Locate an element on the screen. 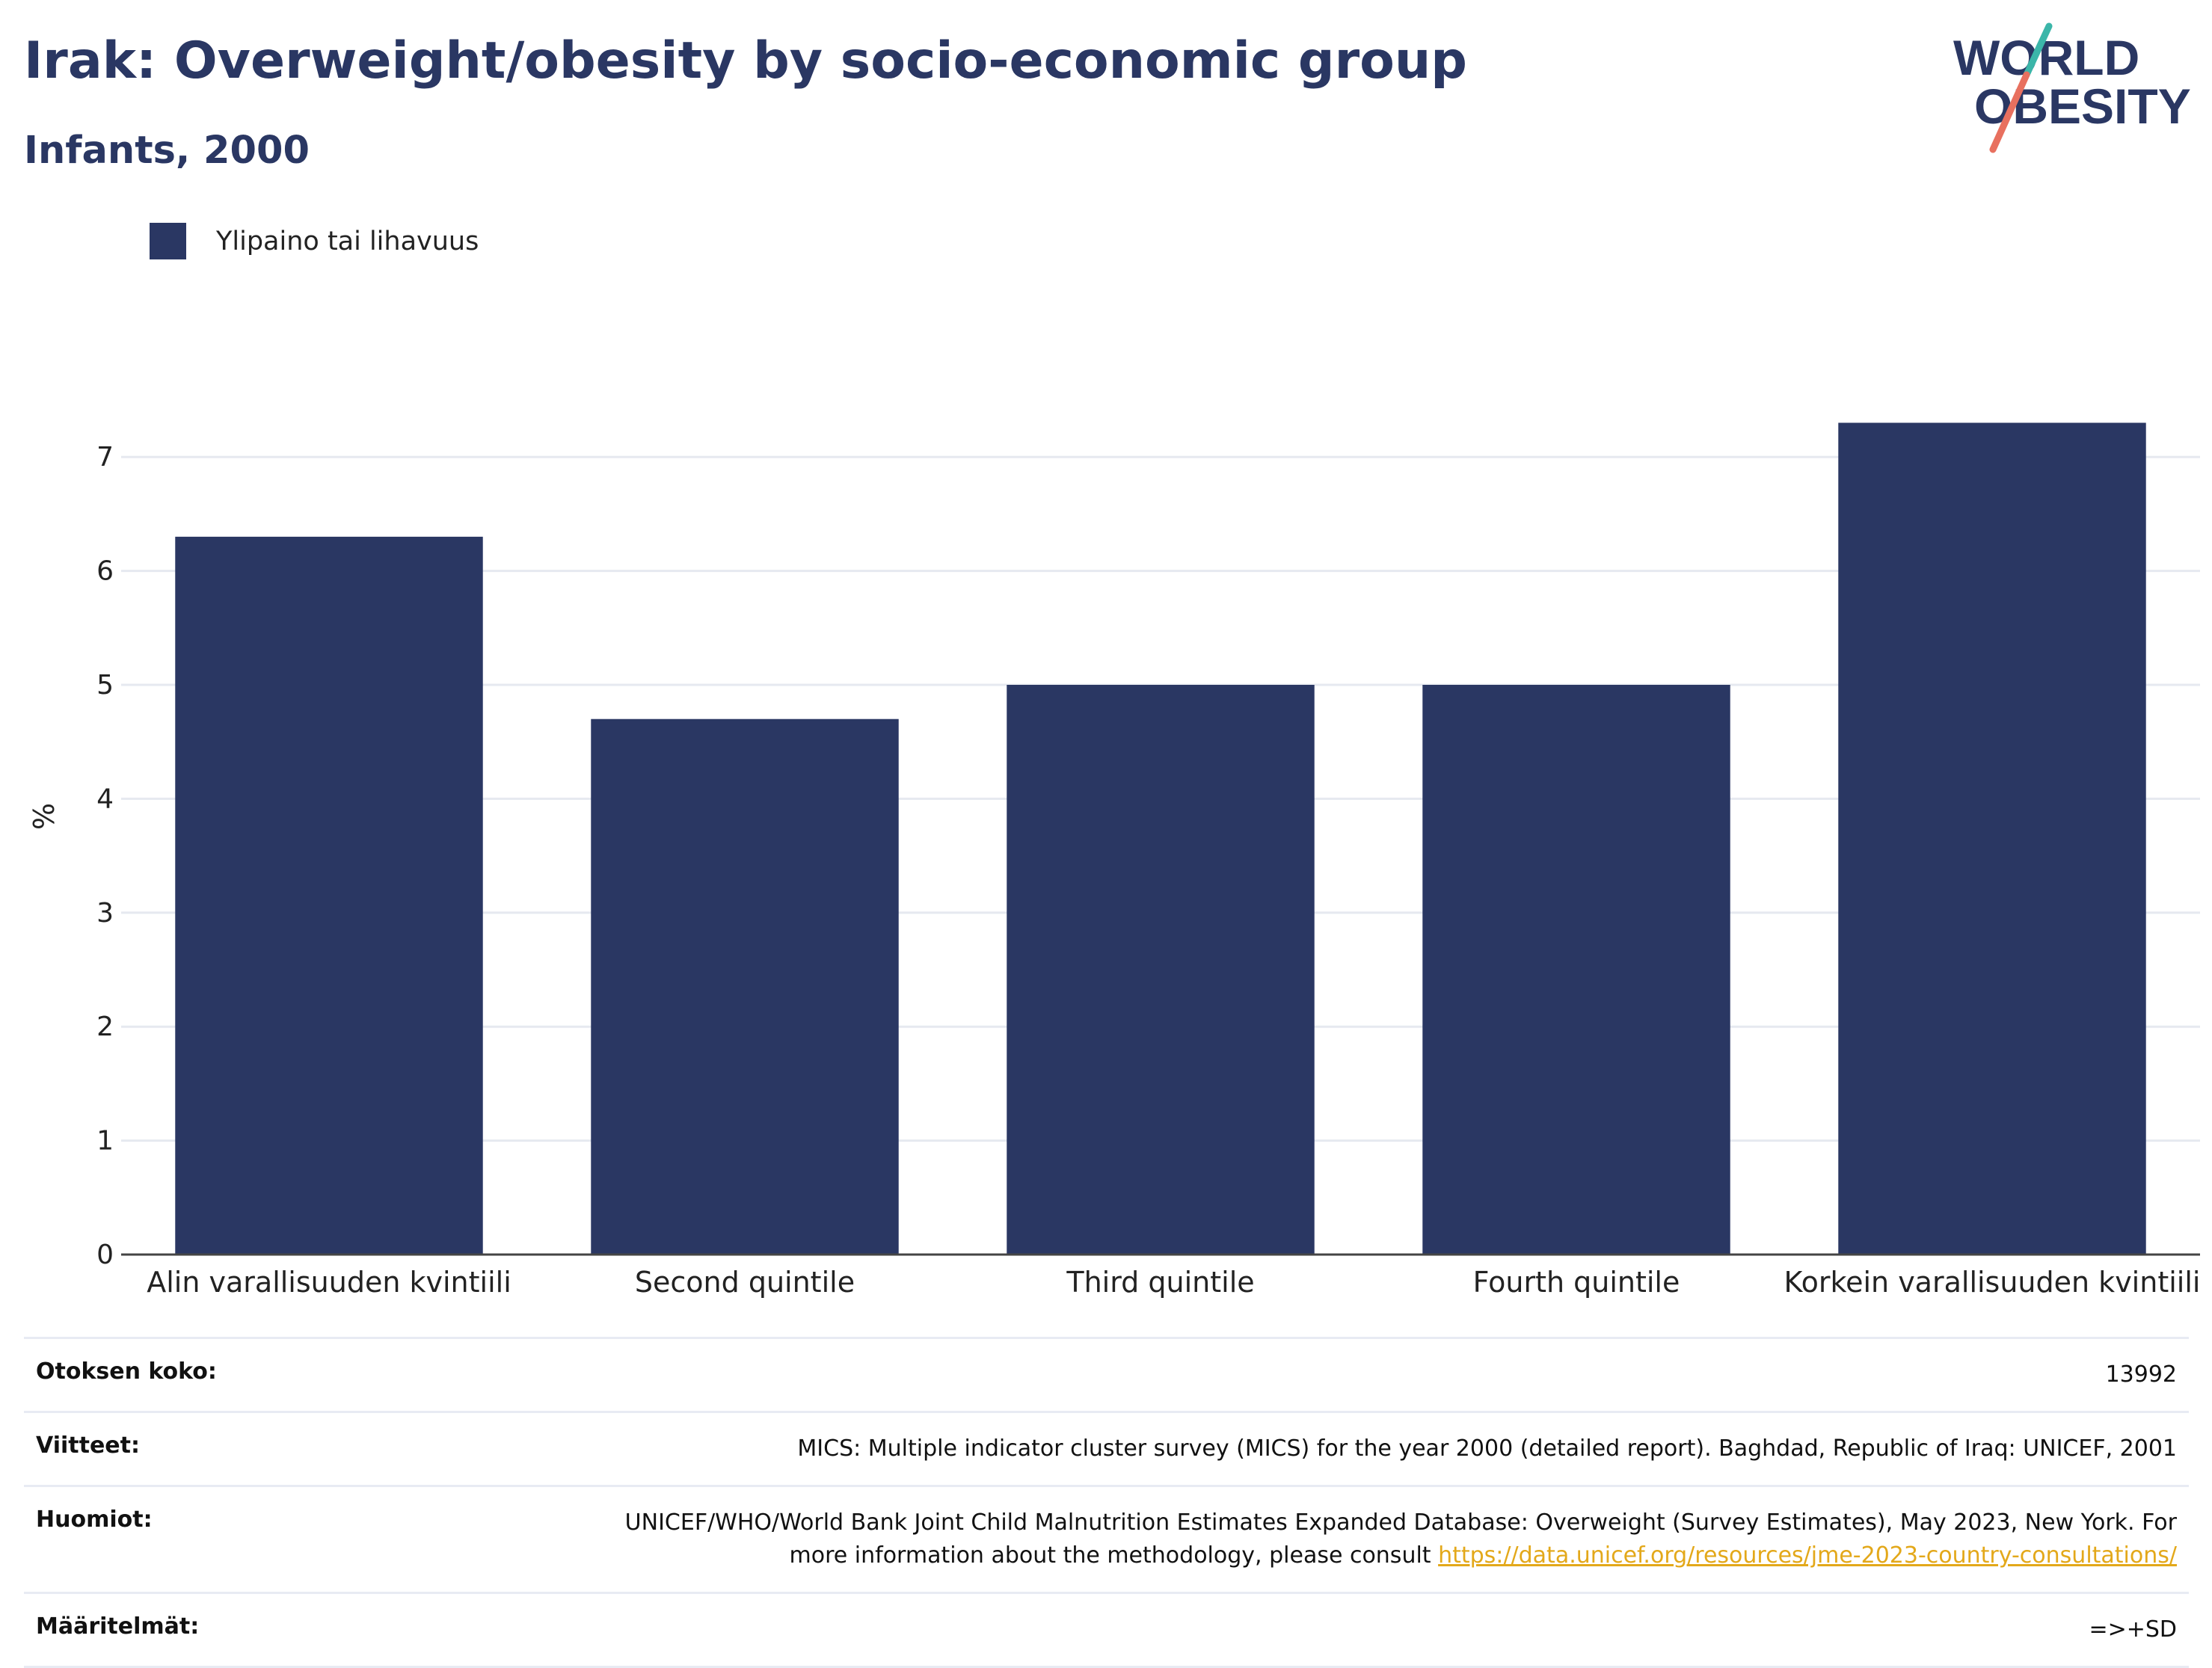  definitions-label: Määritelmät: is located at coordinates (118, 1626).